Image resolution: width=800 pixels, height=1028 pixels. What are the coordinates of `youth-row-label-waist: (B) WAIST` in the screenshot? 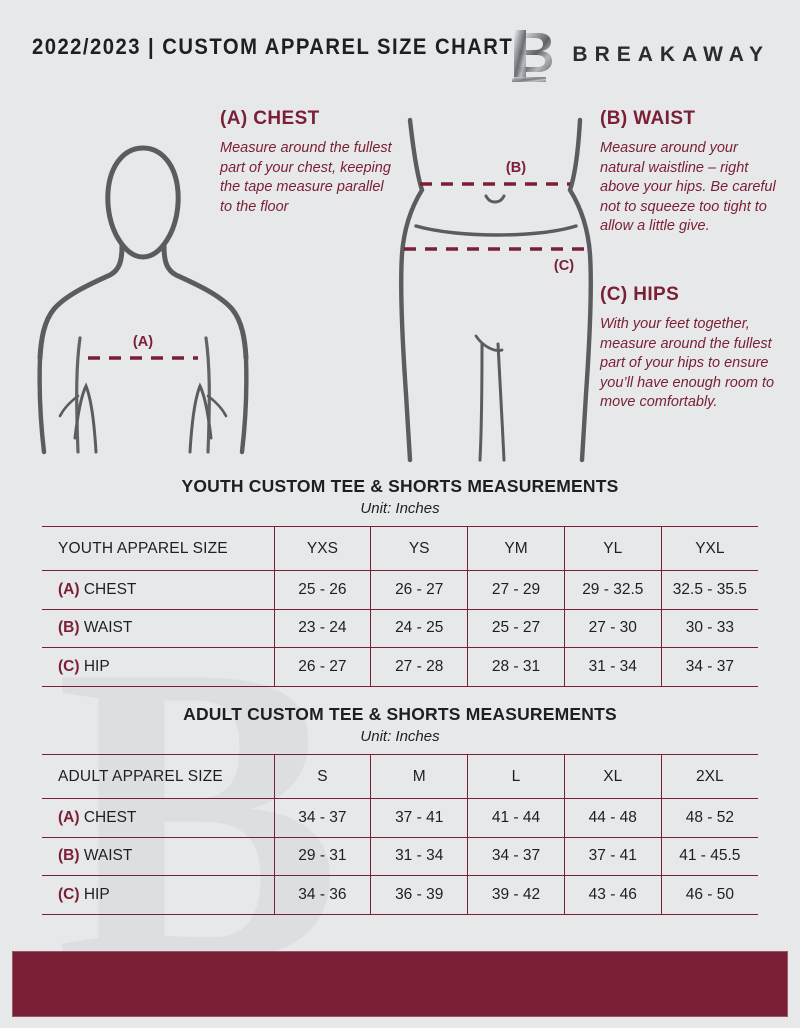 It's located at (158, 628).